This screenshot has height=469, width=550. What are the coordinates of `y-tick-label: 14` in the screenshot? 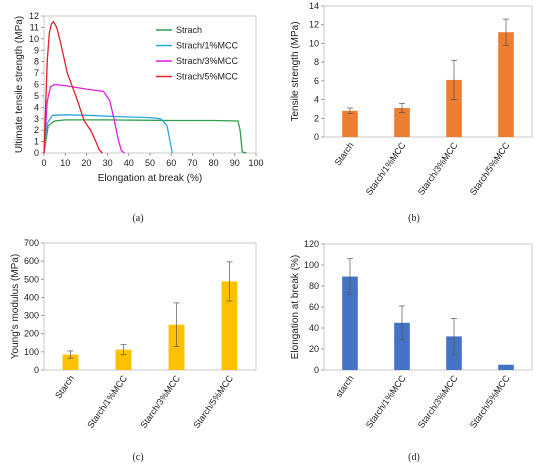 It's located at (314, 6).